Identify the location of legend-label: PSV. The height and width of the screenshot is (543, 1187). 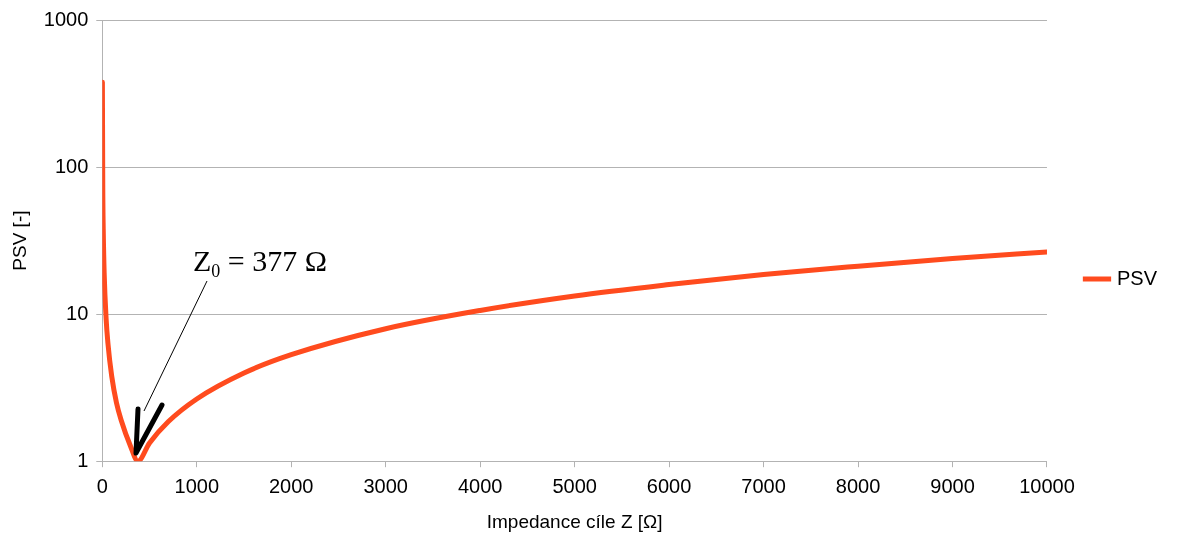
(1137, 277).